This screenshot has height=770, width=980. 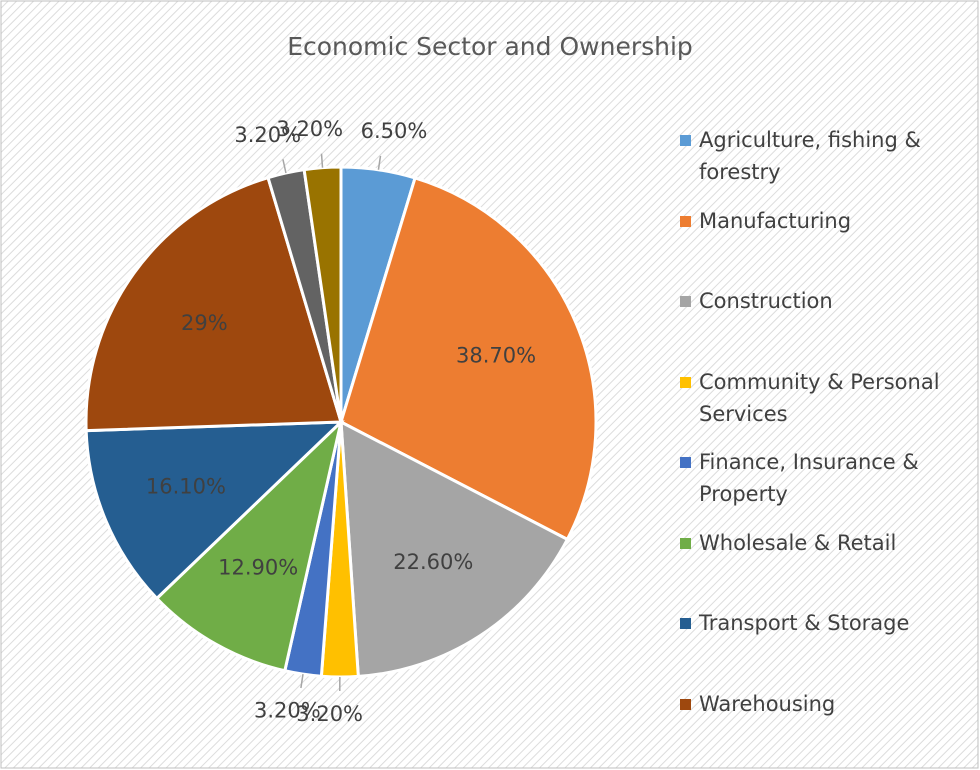 I want to click on legend-item: Construction, so click(x=825, y=301).